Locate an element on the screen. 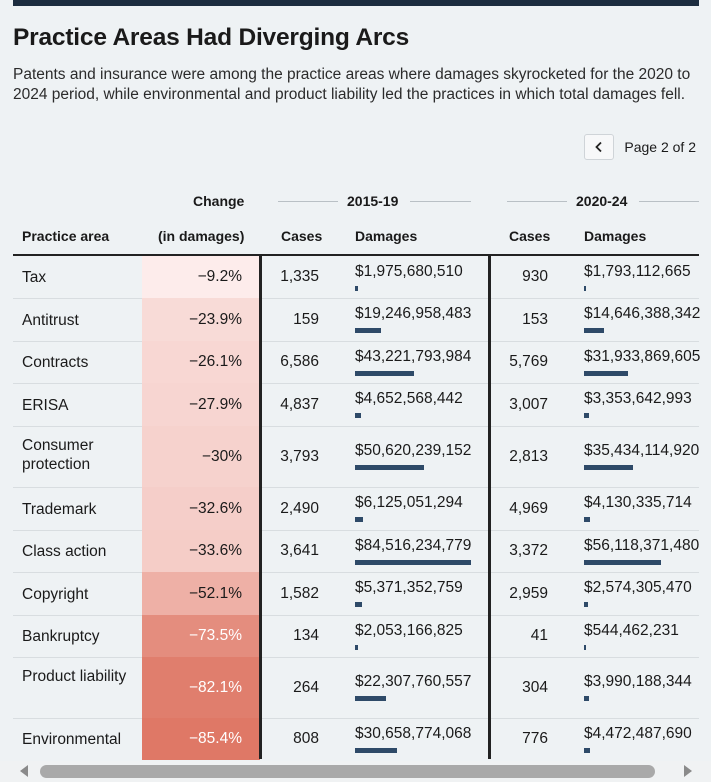 The width and height of the screenshot is (711, 782). practice-area-name: Product liability is located at coordinates (74, 676).